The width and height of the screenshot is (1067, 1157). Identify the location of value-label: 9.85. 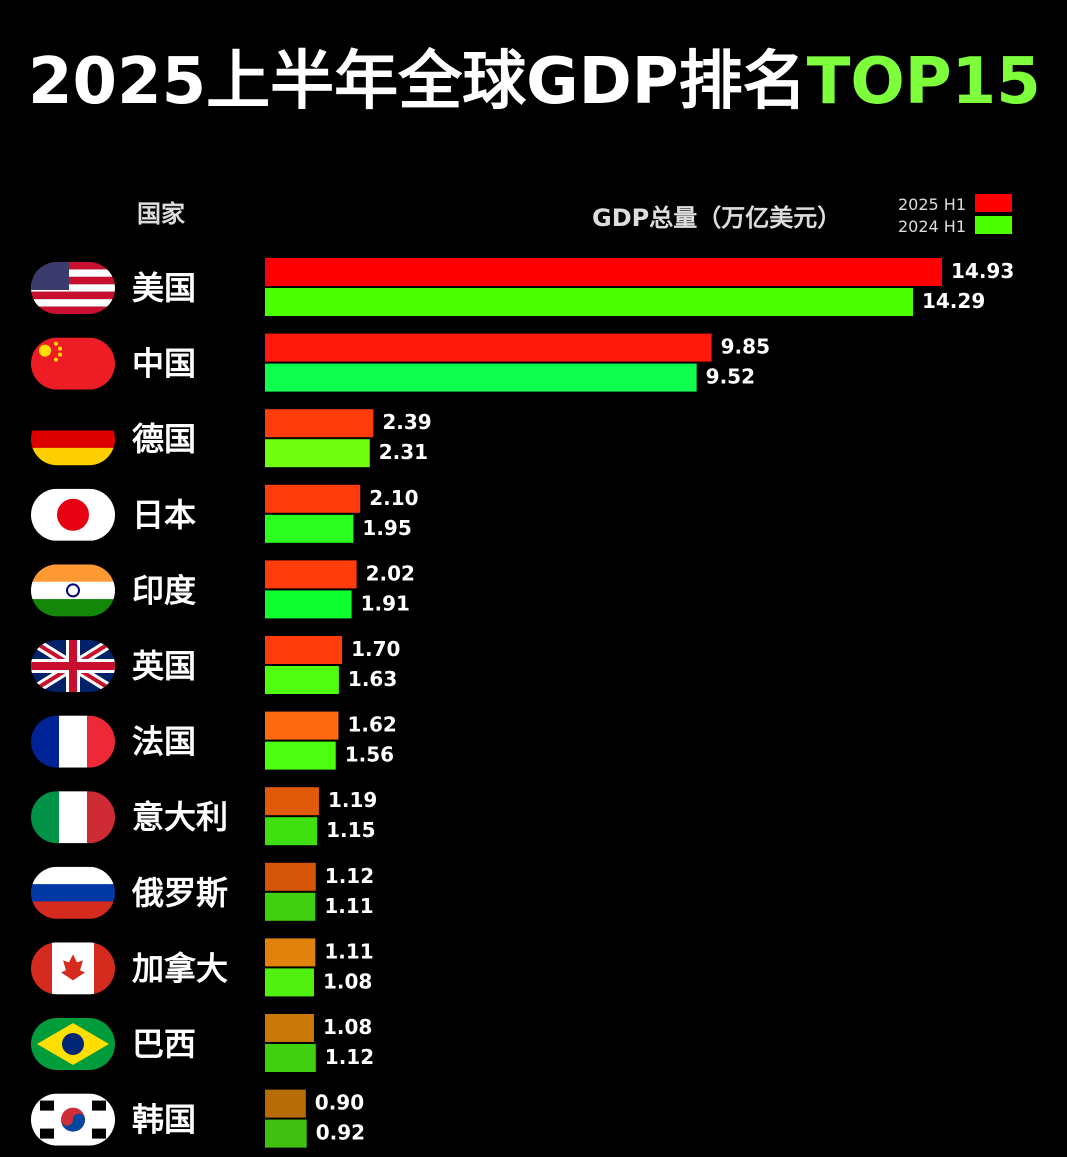
(745, 347).